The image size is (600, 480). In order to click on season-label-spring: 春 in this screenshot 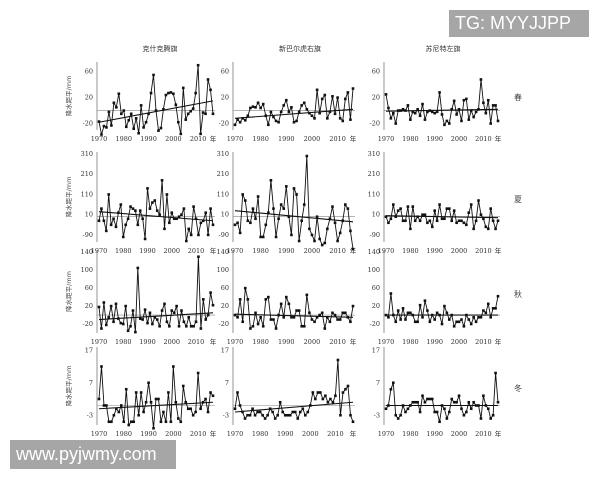, I will do `click(518, 97)`.